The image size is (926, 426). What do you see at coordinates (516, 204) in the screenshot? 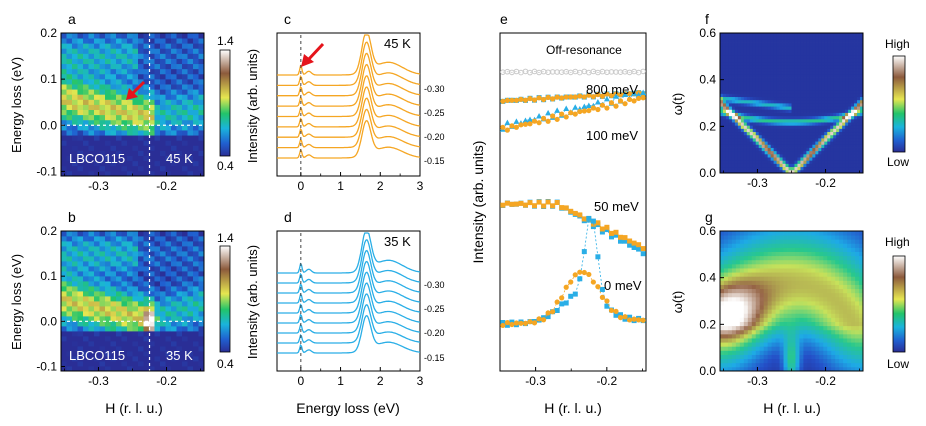
I see `cut-50mev-orange-point` at bounding box center [516, 204].